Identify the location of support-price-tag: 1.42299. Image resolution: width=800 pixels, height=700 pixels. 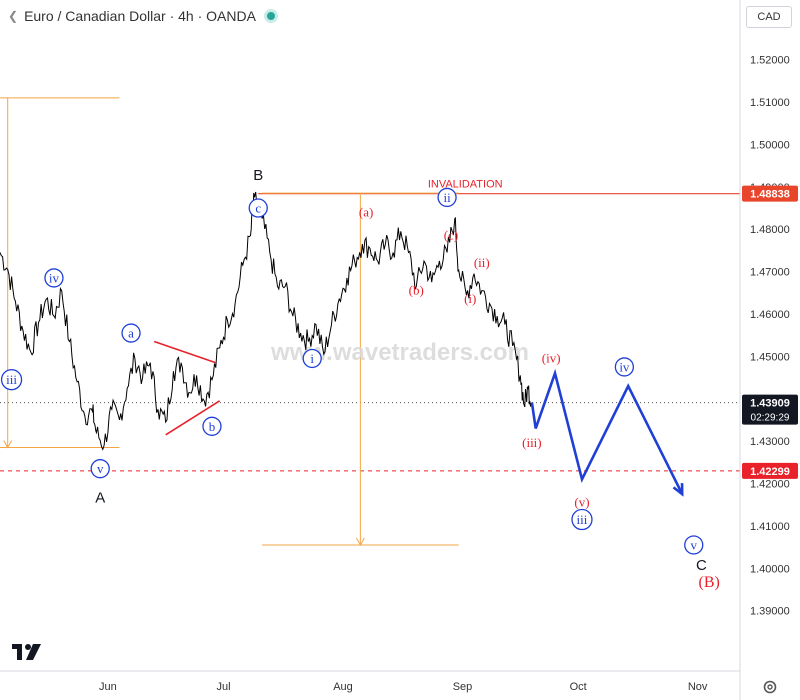
(770, 472).